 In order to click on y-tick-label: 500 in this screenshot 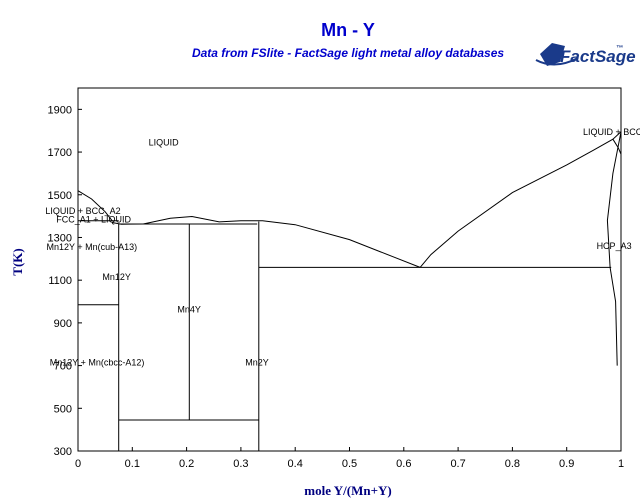, I will do `click(63, 409)`.